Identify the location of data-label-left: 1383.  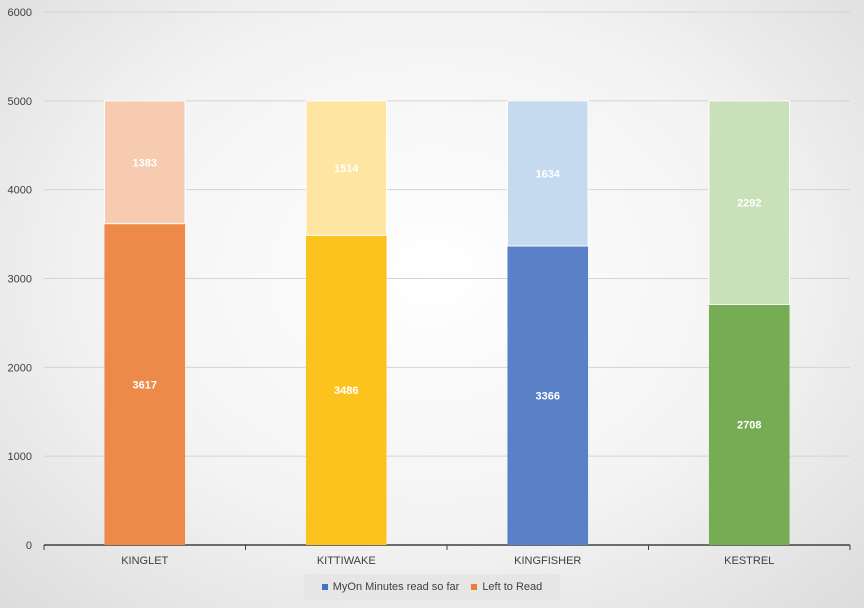
(145, 163).